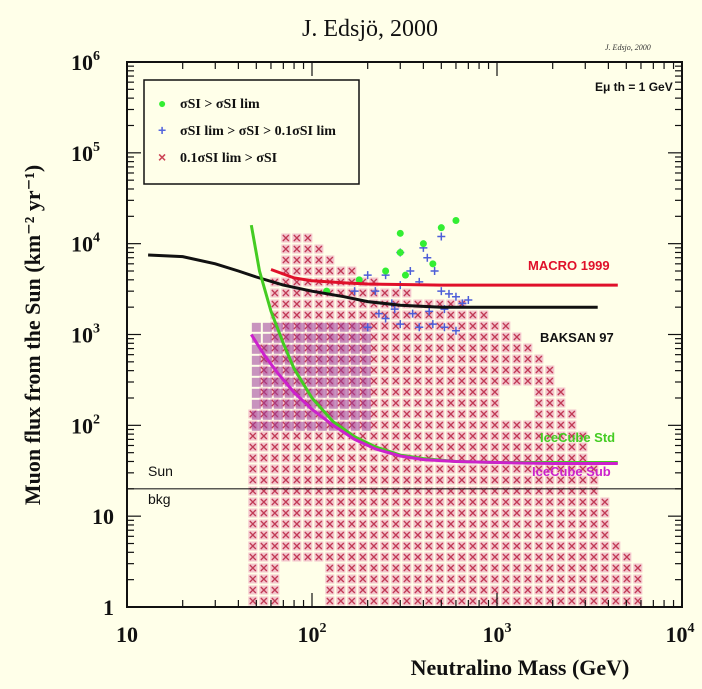 This screenshot has height=689, width=702. Describe the element at coordinates (571, 471) in the screenshot. I see `curve-label-icecube-sub: IceCube Sub` at that location.